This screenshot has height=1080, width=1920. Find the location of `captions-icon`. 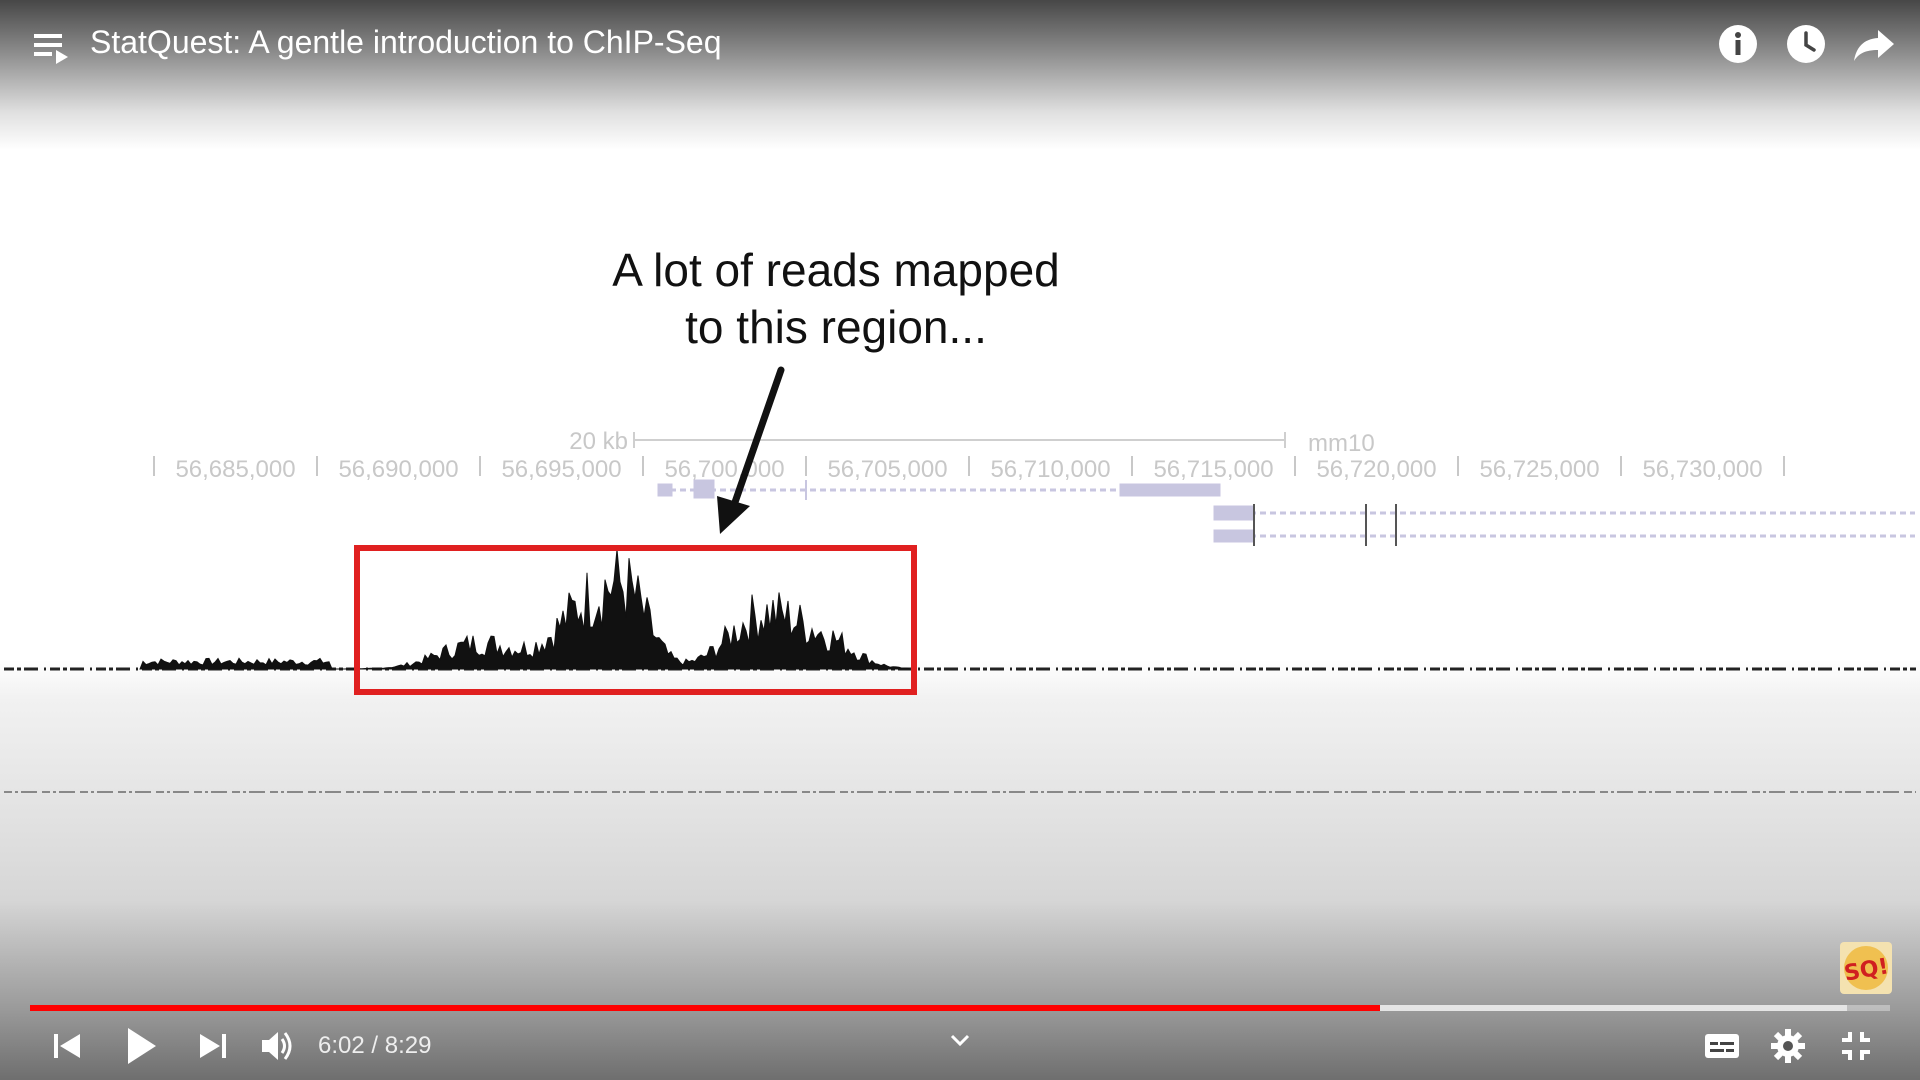

captions-icon is located at coordinates (1722, 1046).